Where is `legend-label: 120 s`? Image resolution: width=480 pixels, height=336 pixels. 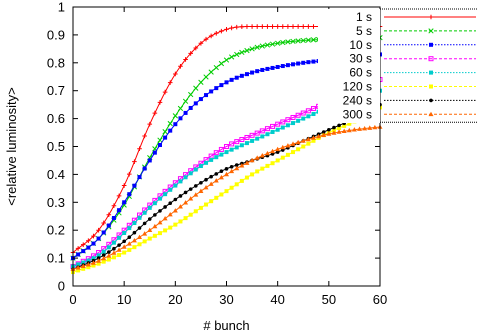 legend-label: 120 s is located at coordinates (357, 87).